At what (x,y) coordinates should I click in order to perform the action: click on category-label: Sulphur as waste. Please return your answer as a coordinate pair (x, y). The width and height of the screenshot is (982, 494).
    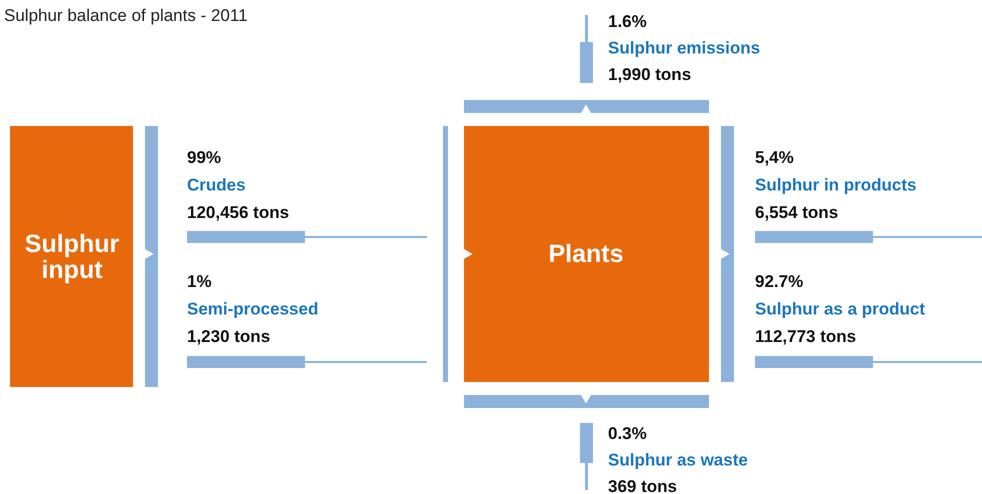
    Looking at the image, I should click on (678, 460).